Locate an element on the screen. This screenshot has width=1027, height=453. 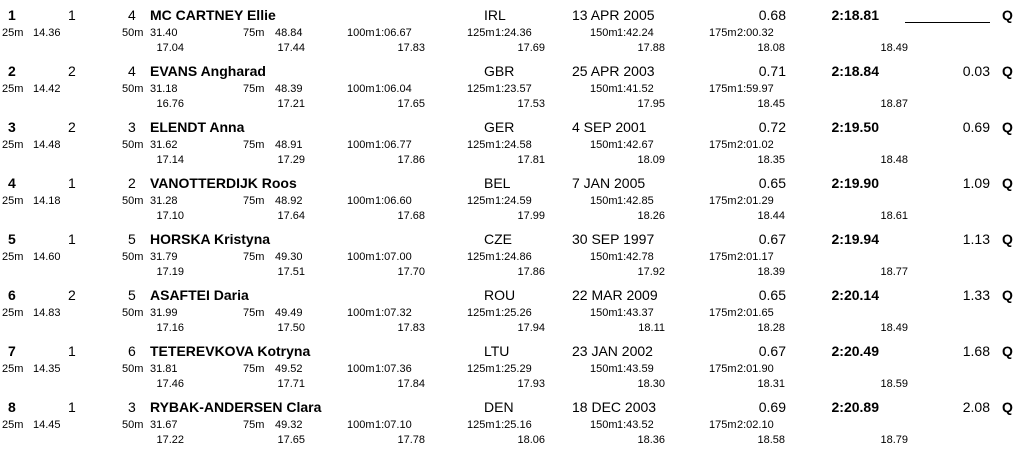
lap-time: 17.69 is located at coordinates (531, 48).